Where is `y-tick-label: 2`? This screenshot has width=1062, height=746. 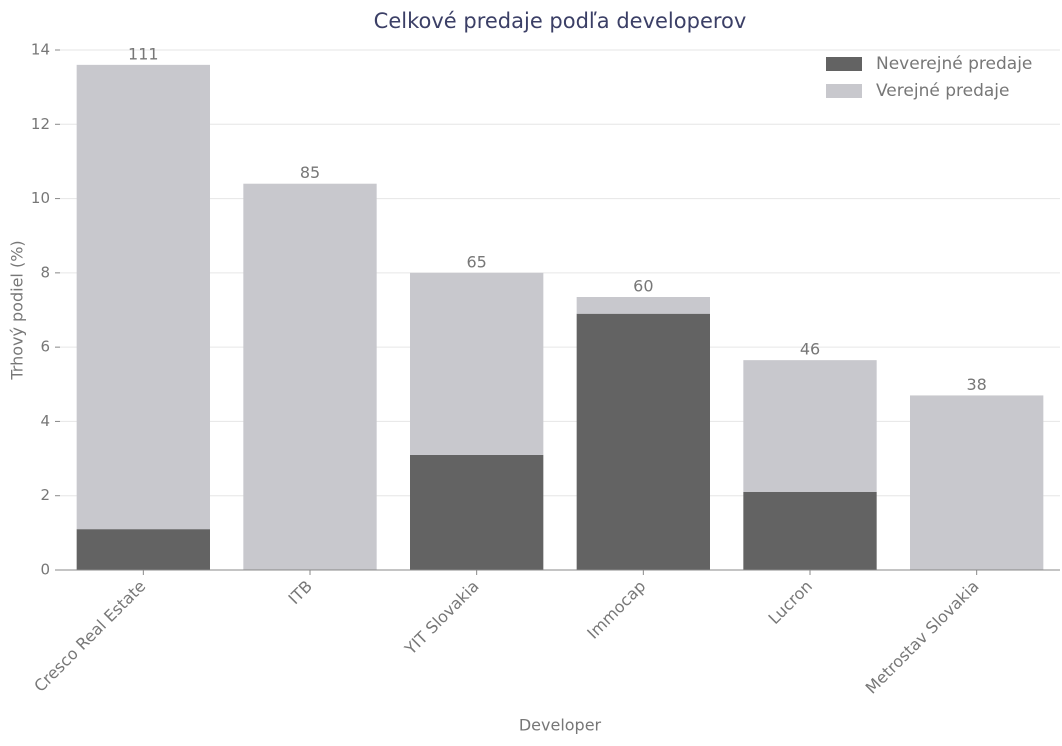 y-tick-label: 2 is located at coordinates (45, 495).